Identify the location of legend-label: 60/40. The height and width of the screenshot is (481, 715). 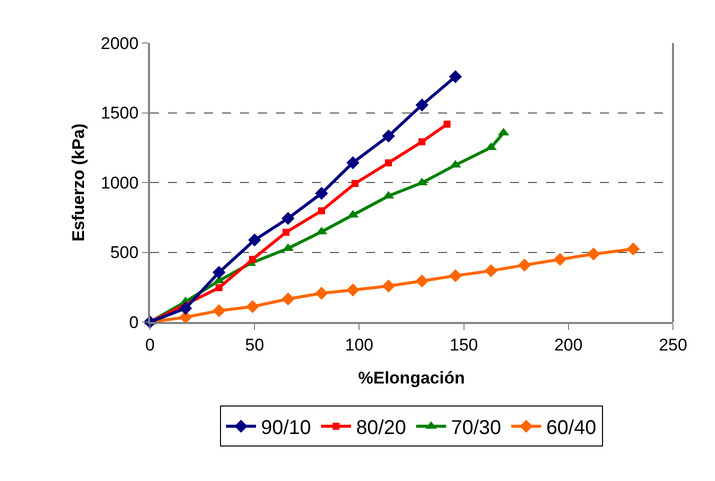
(571, 428).